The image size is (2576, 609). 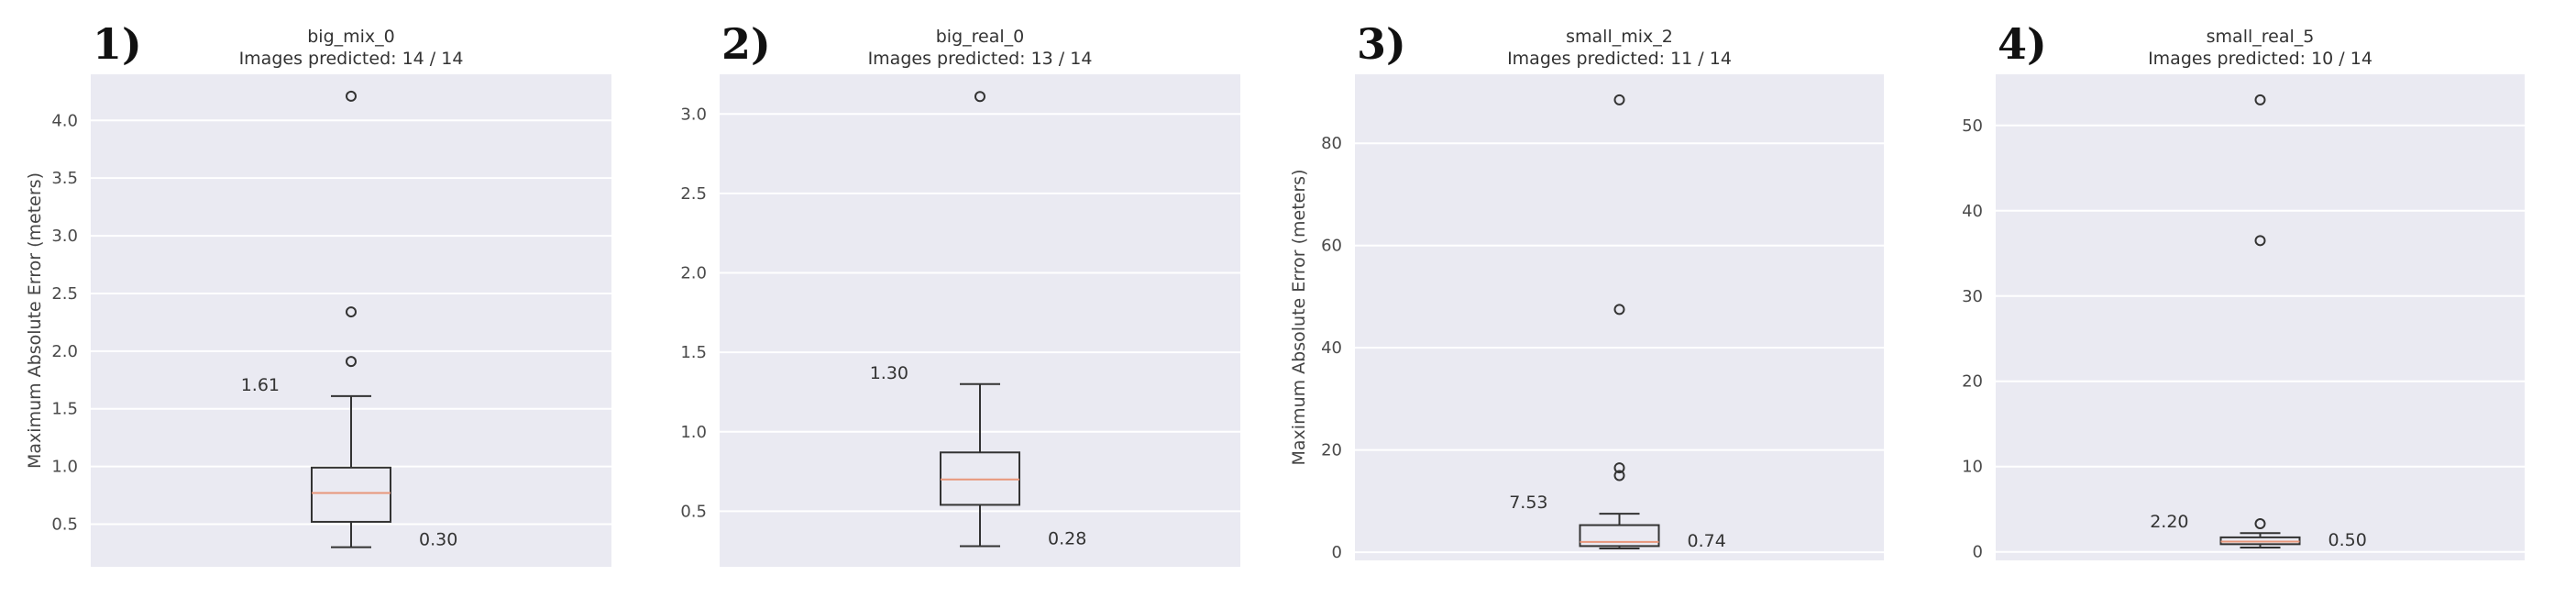 I want to click on y-tick-label: 30, so click(x=1972, y=296).